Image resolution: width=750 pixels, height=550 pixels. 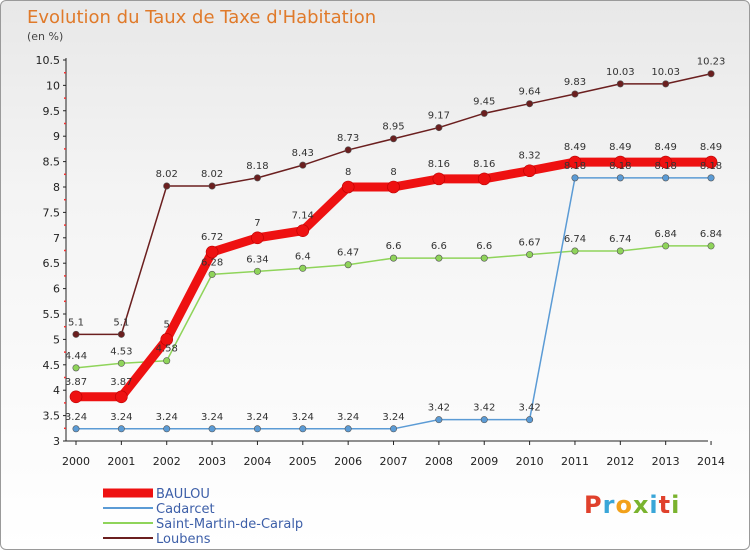 I want to click on data-label: 6.47, so click(x=348, y=253).